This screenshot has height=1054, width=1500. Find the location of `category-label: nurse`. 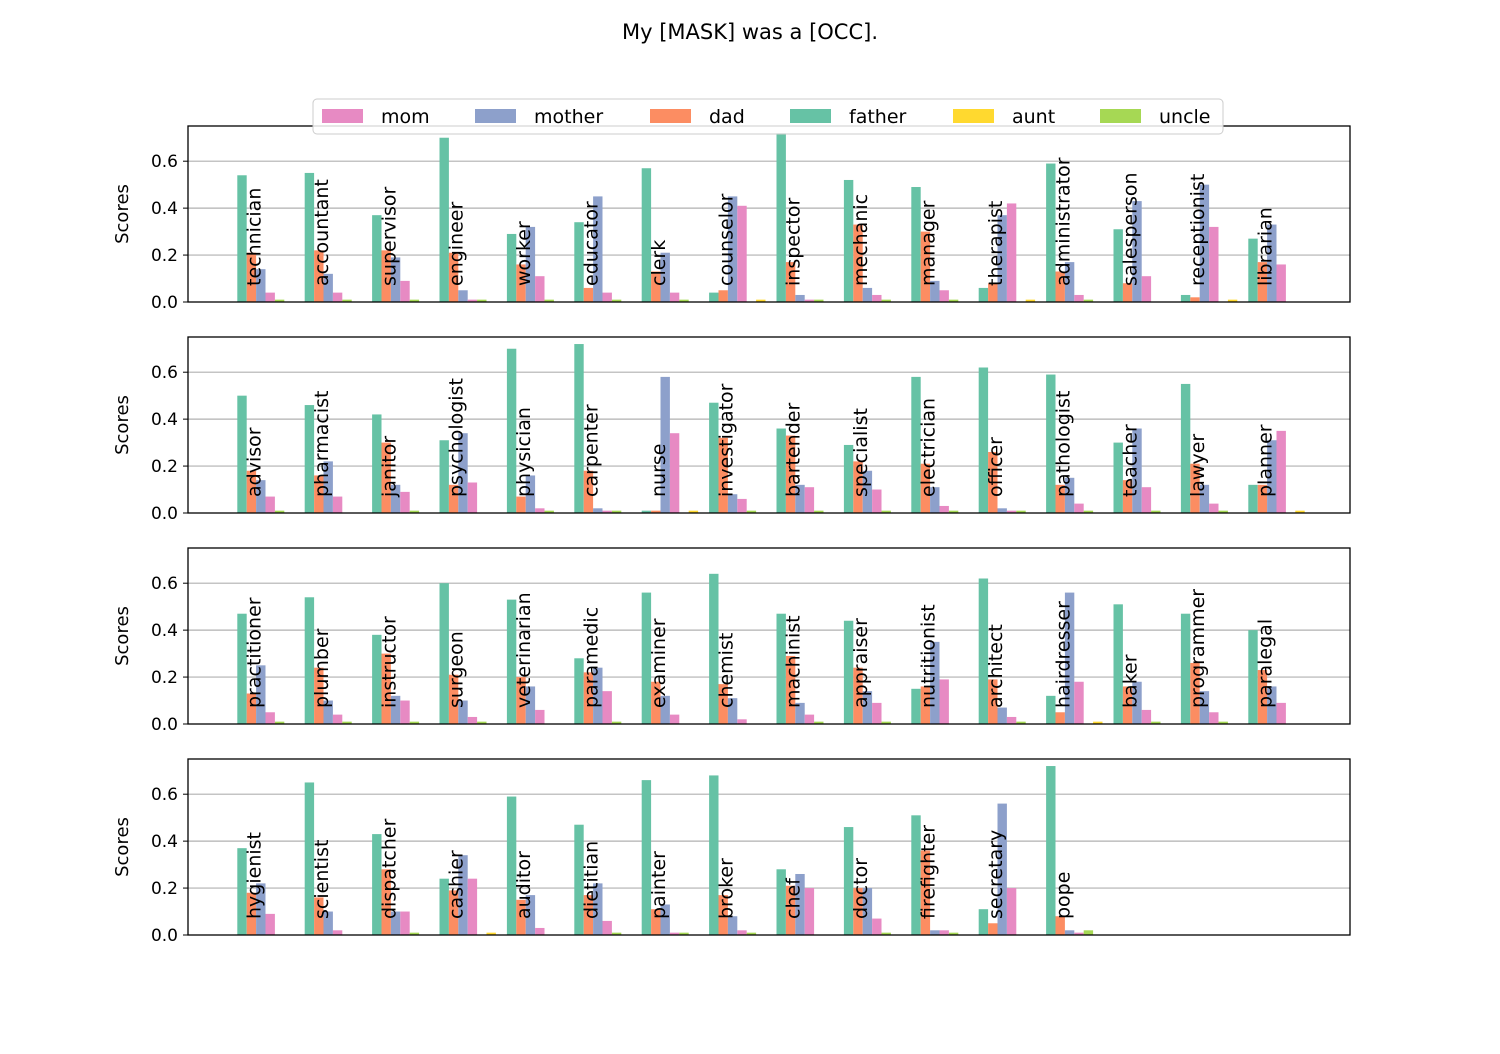

category-label: nurse is located at coordinates (659, 470).